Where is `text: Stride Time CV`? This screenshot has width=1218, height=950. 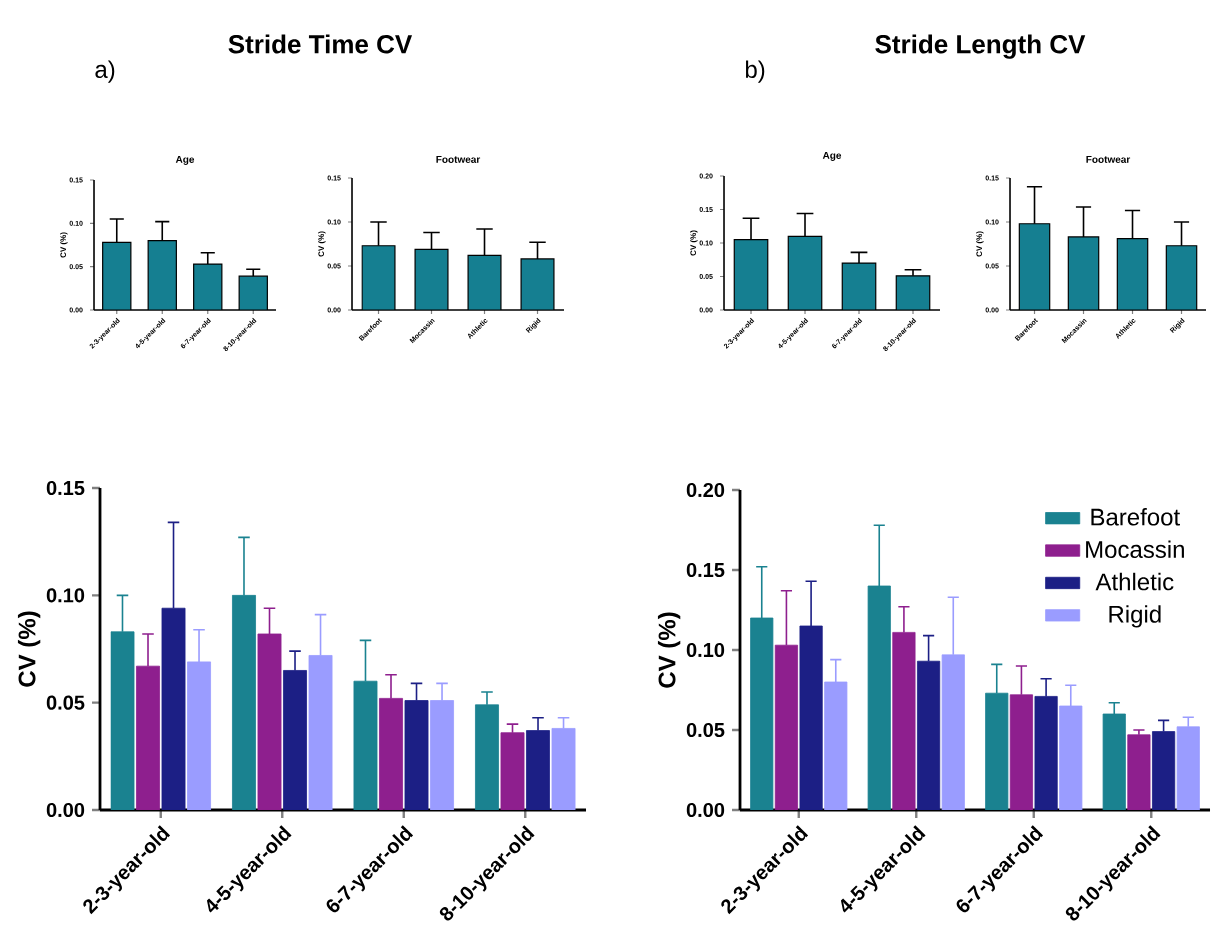
text: Stride Time CV is located at coordinates (320, 44).